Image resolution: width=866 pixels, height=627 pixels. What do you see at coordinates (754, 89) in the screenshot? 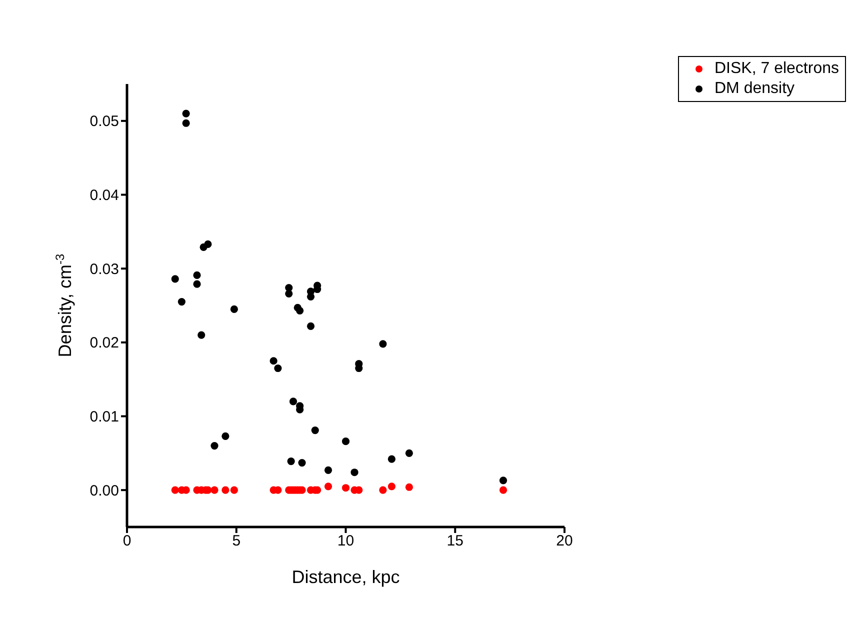
I see `legend-label: DM density` at bounding box center [754, 89].